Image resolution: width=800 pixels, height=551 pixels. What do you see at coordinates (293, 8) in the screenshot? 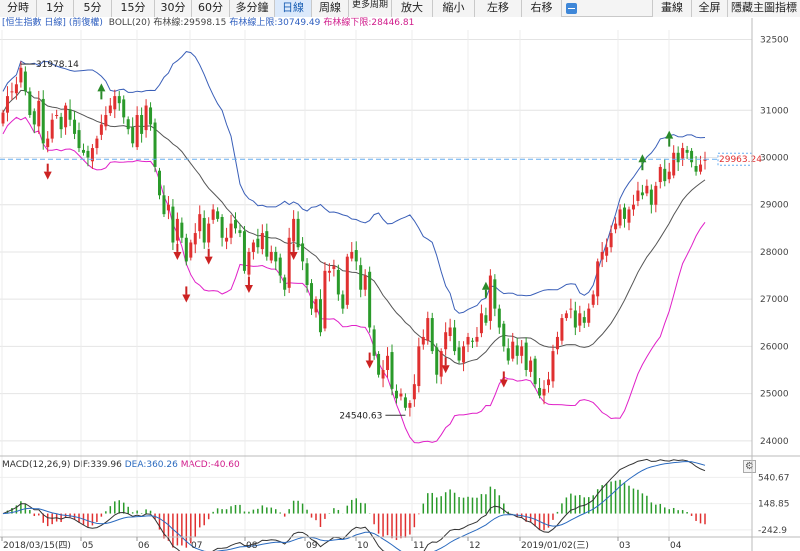
I see `period-button-daily: 日線` at bounding box center [293, 8].